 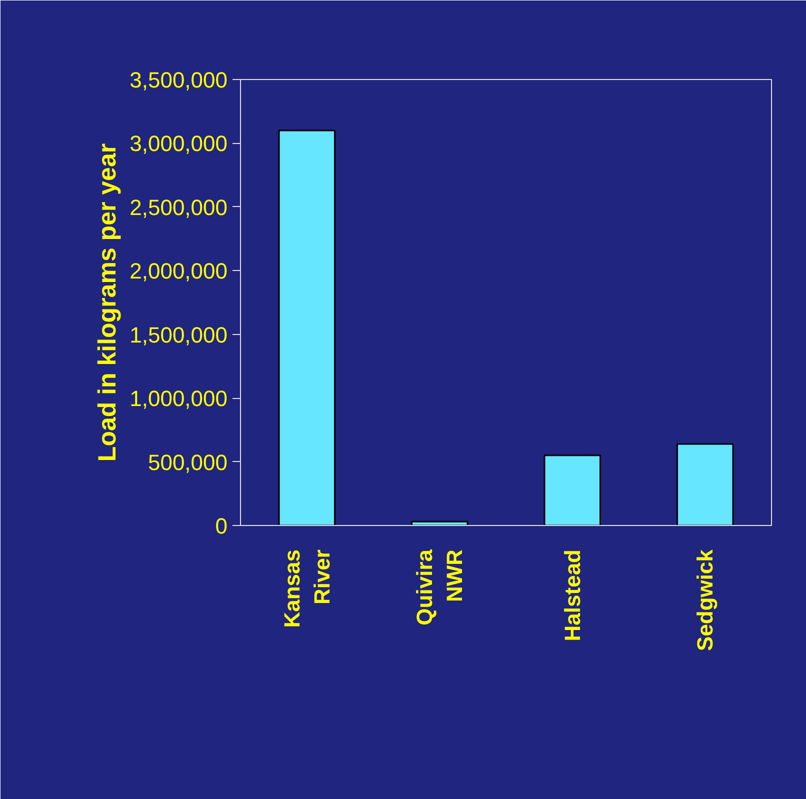 What do you see at coordinates (221, 526) in the screenshot?
I see `y-tick-label: 0` at bounding box center [221, 526].